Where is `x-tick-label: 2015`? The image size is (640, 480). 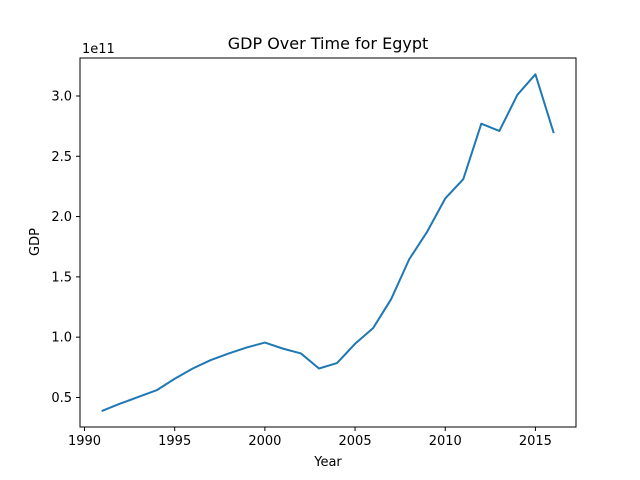 x-tick-label: 2015 is located at coordinates (535, 441).